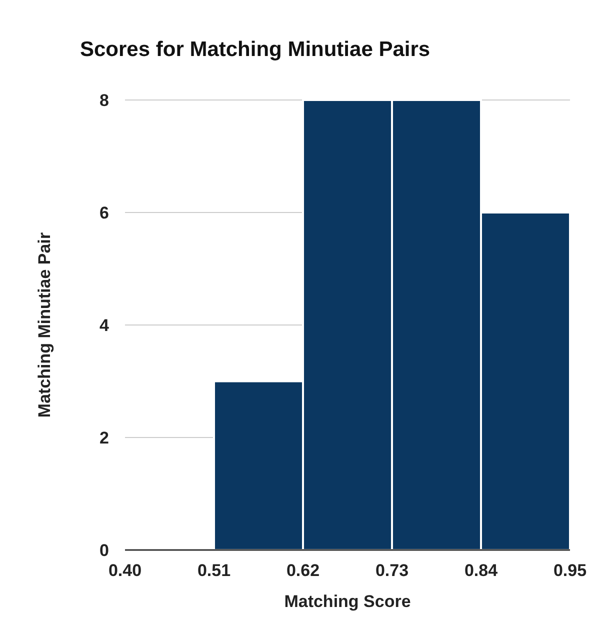  Describe the element at coordinates (481, 570) in the screenshot. I see `x-tick-label: 0.84` at that location.